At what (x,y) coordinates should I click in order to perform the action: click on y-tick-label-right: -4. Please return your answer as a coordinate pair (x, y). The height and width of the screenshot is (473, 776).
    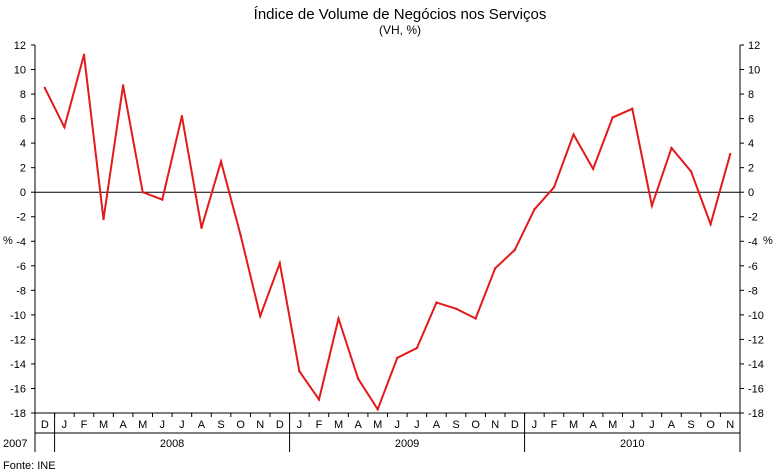
    Looking at the image, I should click on (753, 242).